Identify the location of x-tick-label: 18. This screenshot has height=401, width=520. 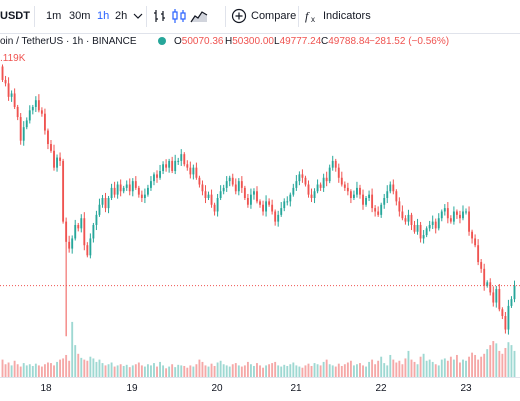
(46, 388).